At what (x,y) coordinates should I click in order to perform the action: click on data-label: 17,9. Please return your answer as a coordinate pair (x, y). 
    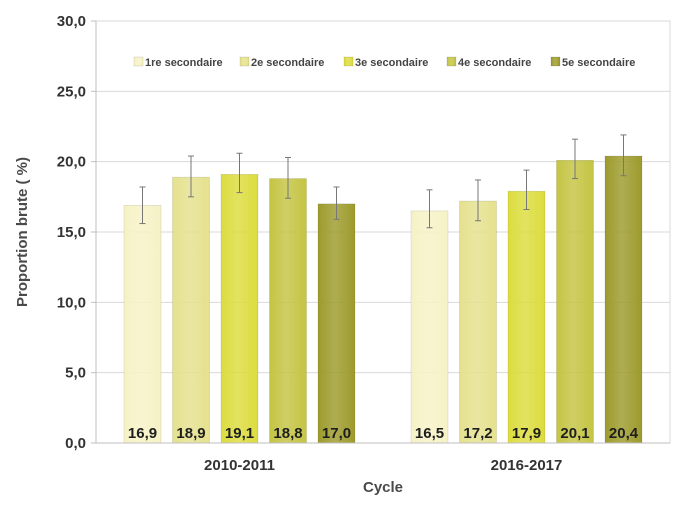
    Looking at the image, I should click on (526, 433).